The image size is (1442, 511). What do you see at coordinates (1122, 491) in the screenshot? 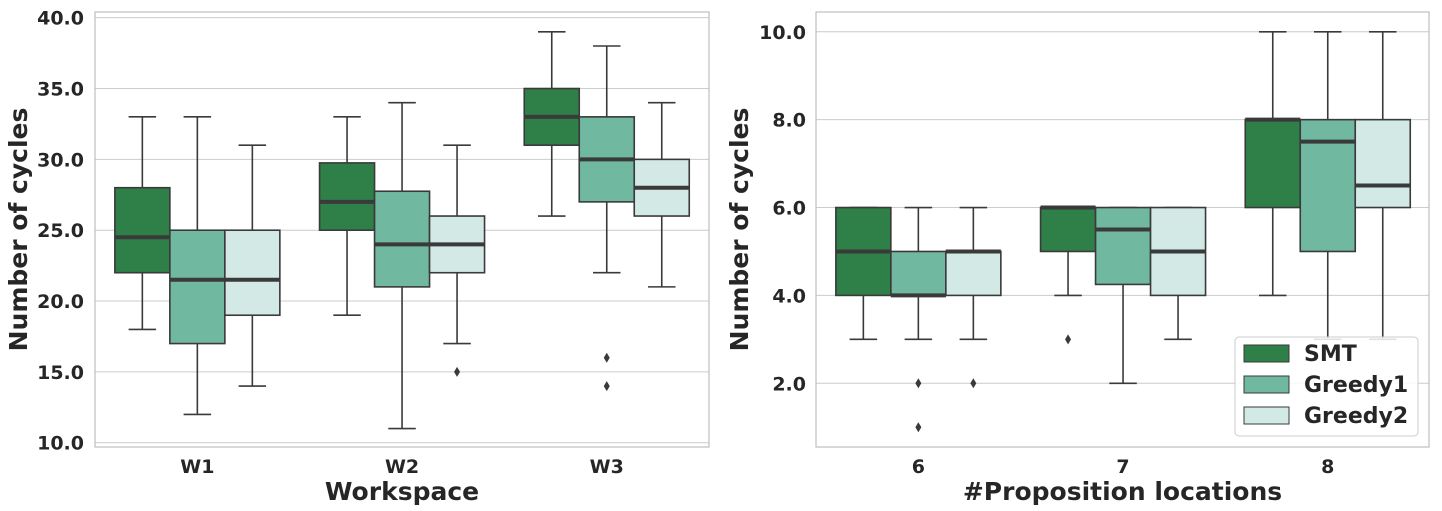
I see `x-axis-label: #Proposition locations` at bounding box center [1122, 491].